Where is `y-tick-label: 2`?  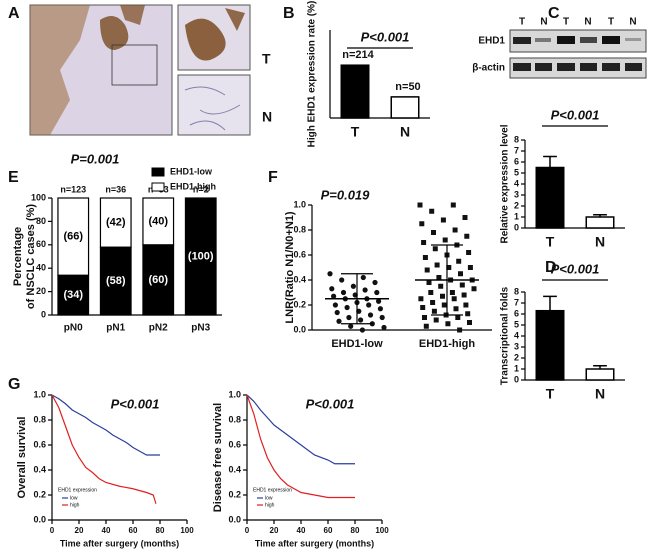
y-tick-label: 2 is located at coordinates (516, 357).